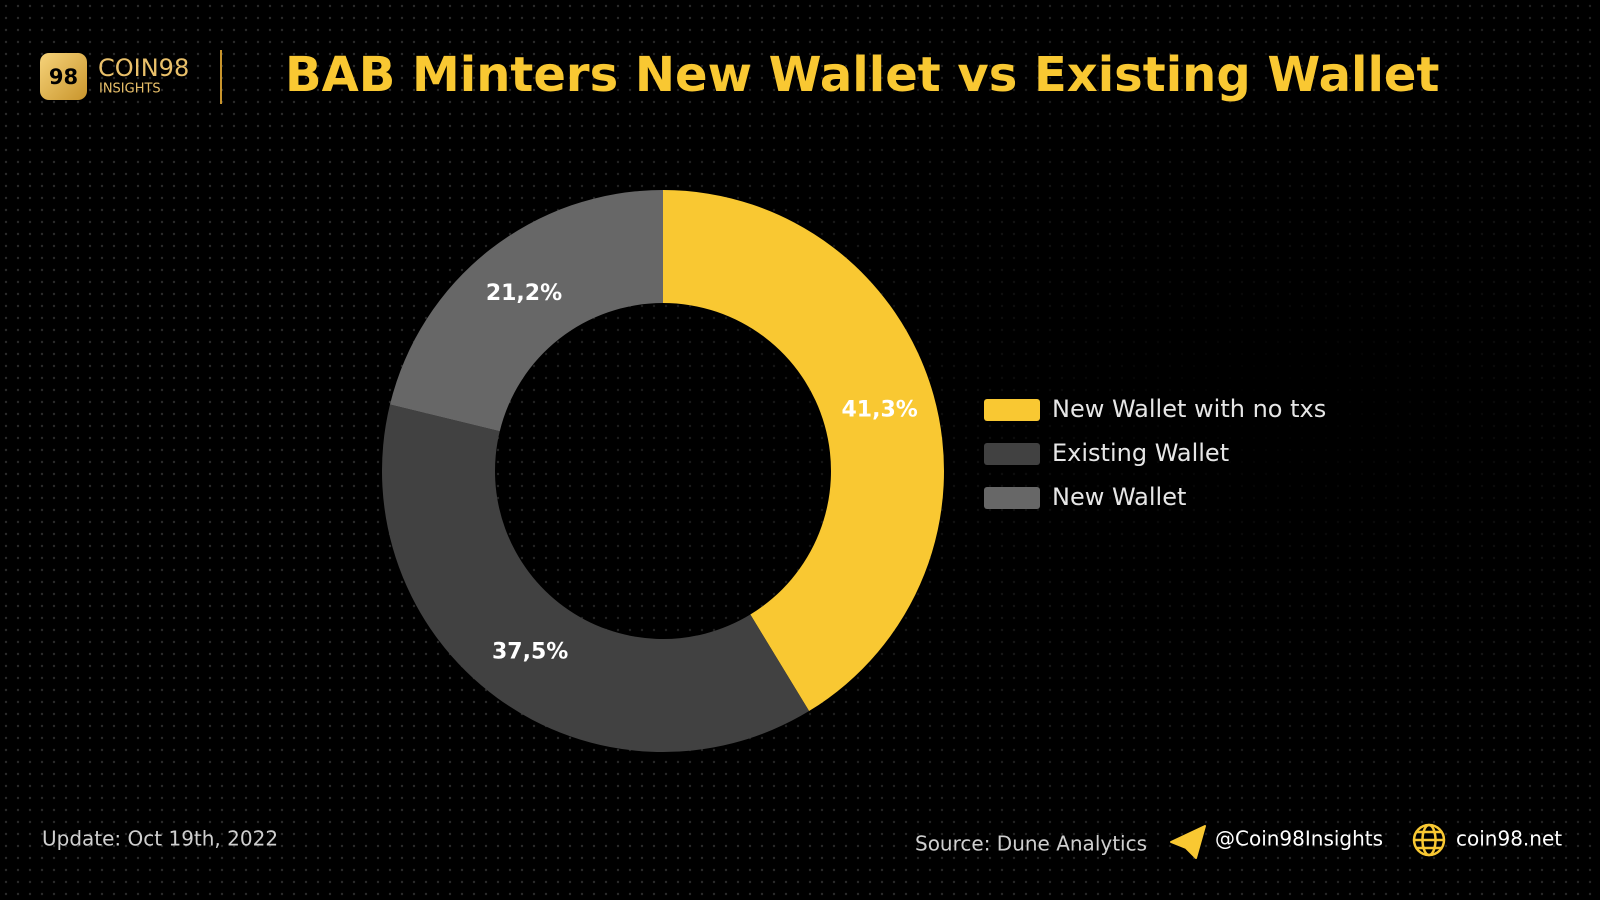 The image size is (1600, 900). I want to click on legend-label: New Wallet with no txs, so click(1189, 409).